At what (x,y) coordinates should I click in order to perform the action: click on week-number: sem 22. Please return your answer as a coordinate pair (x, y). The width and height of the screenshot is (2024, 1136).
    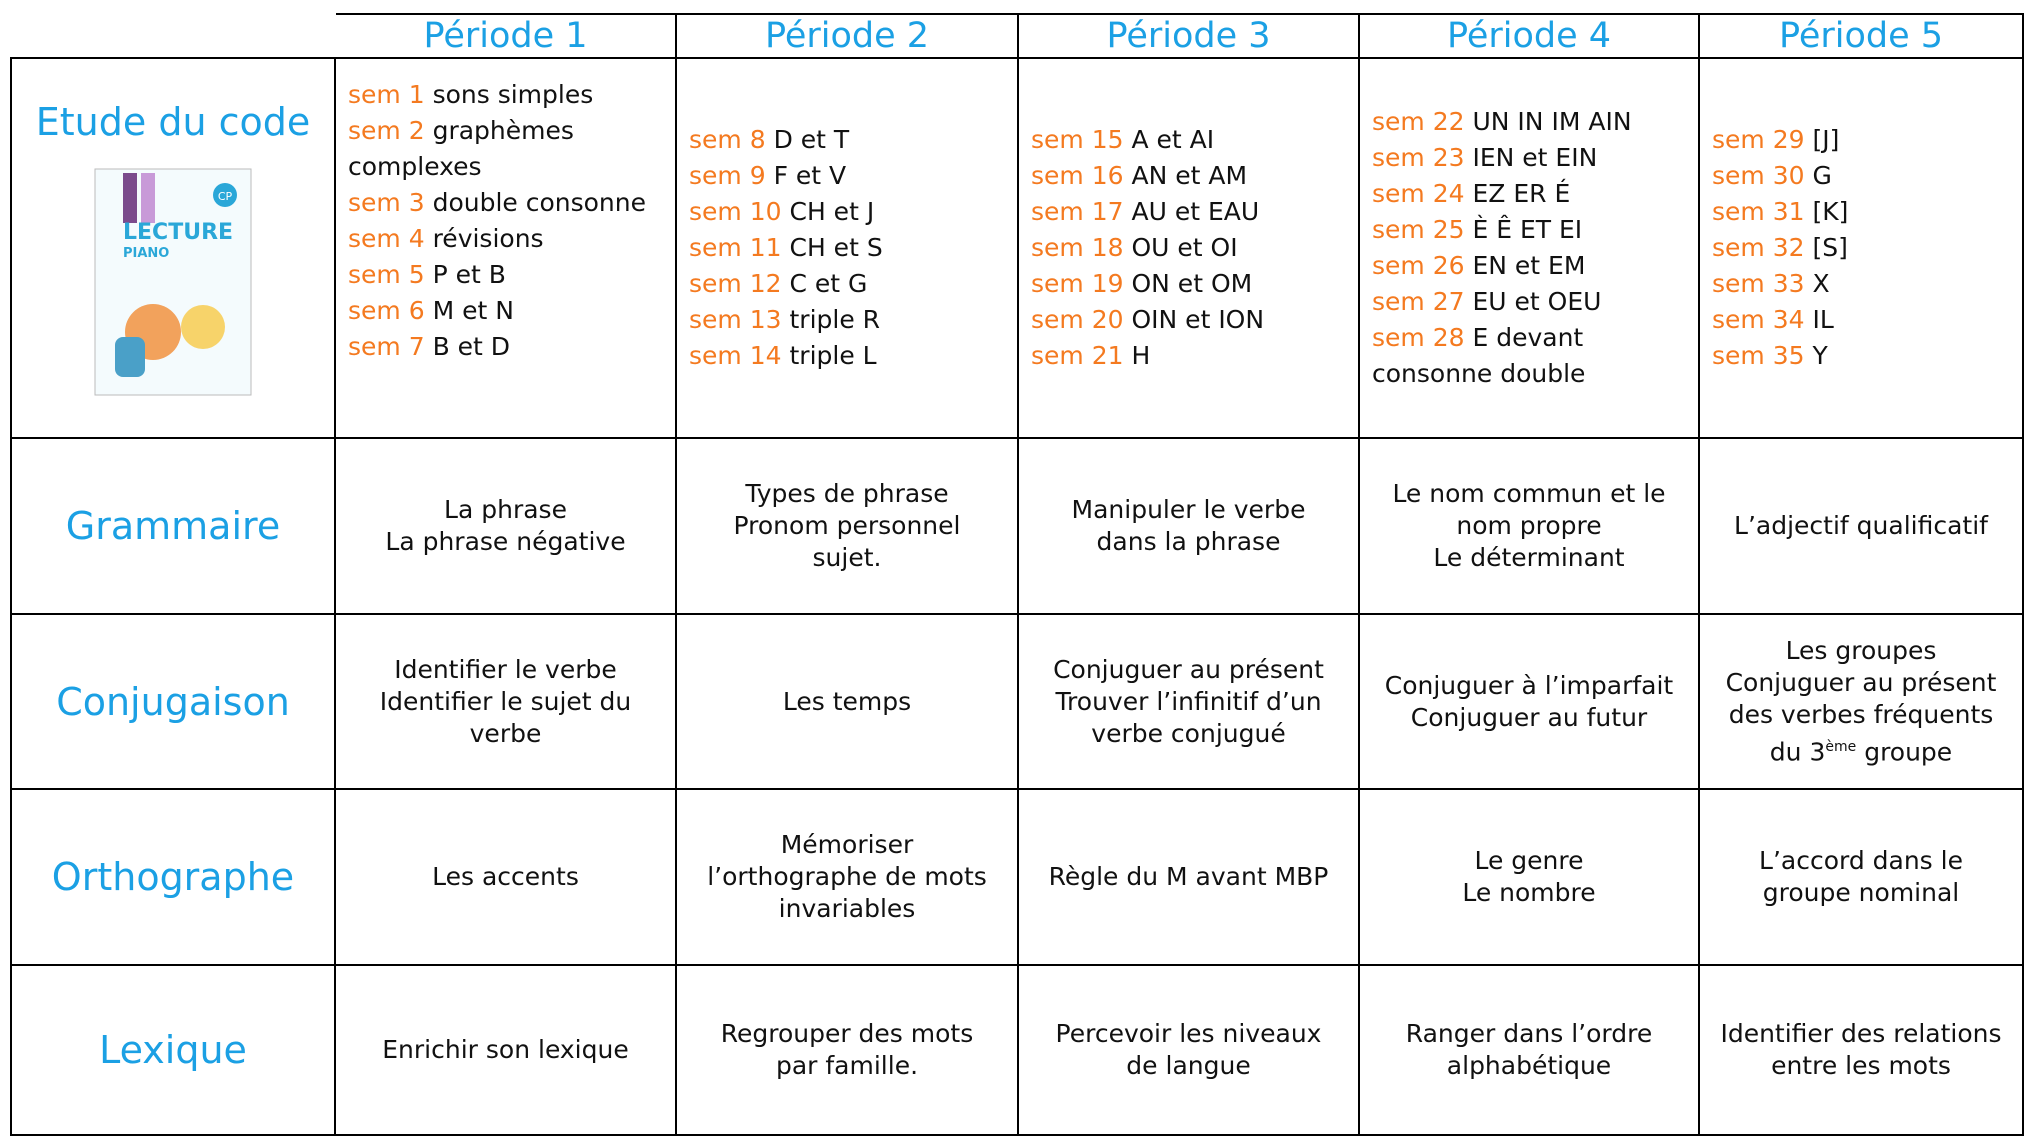
    Looking at the image, I should click on (1418, 121).